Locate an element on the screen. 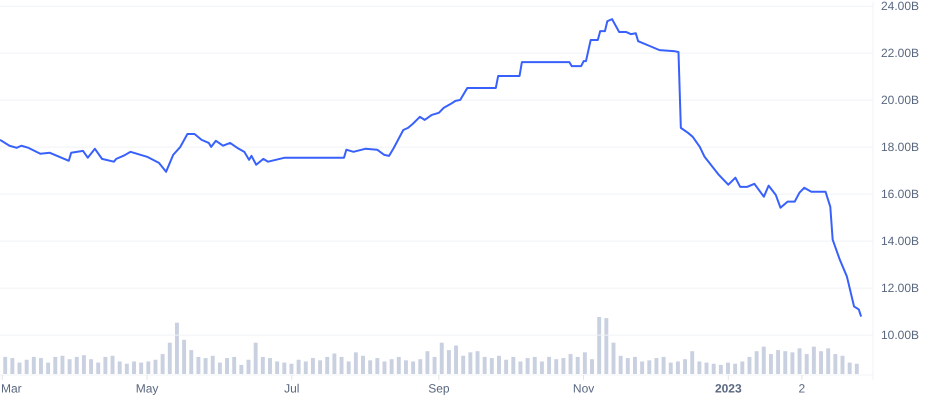  y-tick-label: 16.00B is located at coordinates (900, 193).